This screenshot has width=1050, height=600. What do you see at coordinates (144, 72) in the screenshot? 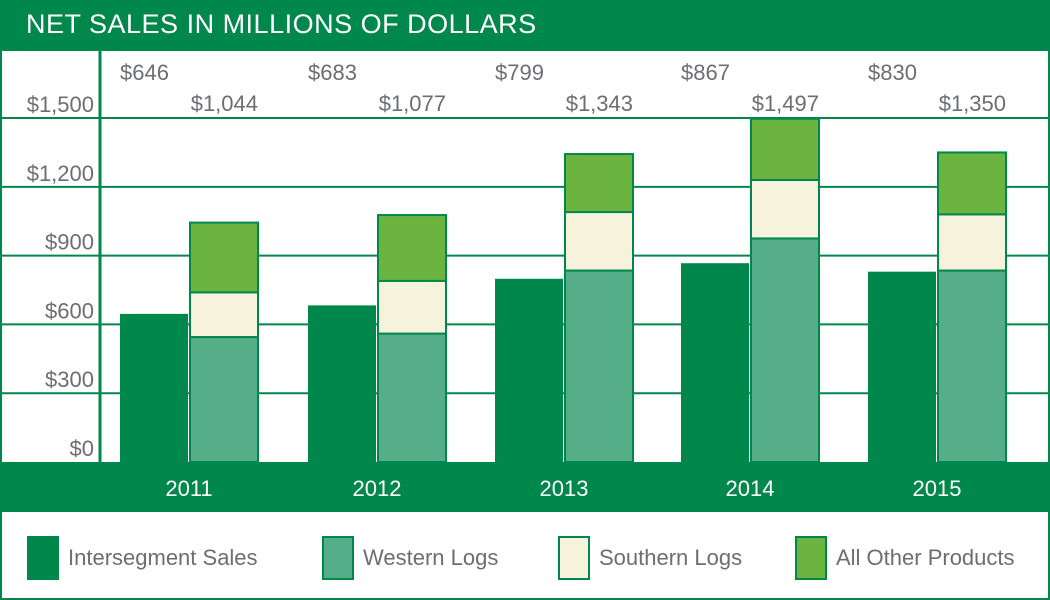
I see `data-label-intersegment: $646` at bounding box center [144, 72].